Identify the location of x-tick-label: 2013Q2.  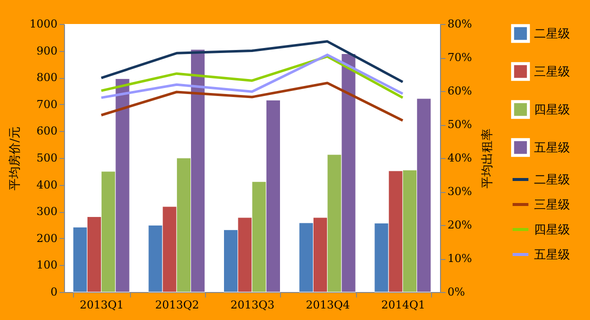
(177, 305).